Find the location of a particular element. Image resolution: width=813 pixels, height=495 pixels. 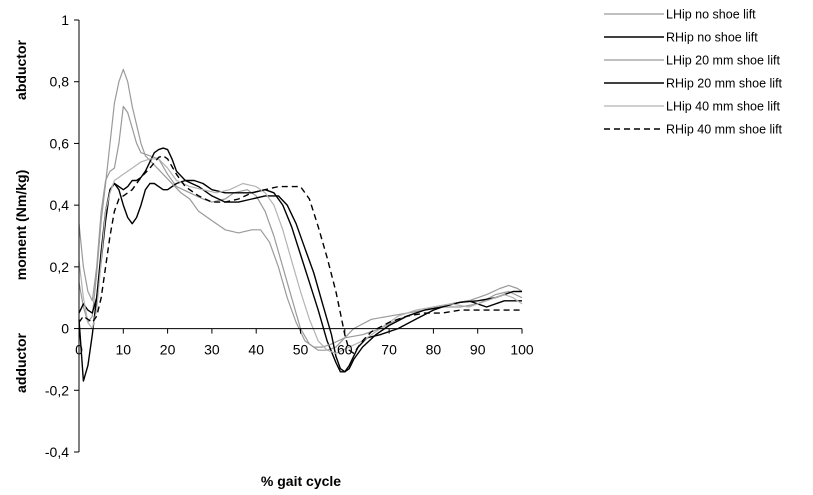

legend-item: RHip no shoe lift is located at coordinates (681, 38).